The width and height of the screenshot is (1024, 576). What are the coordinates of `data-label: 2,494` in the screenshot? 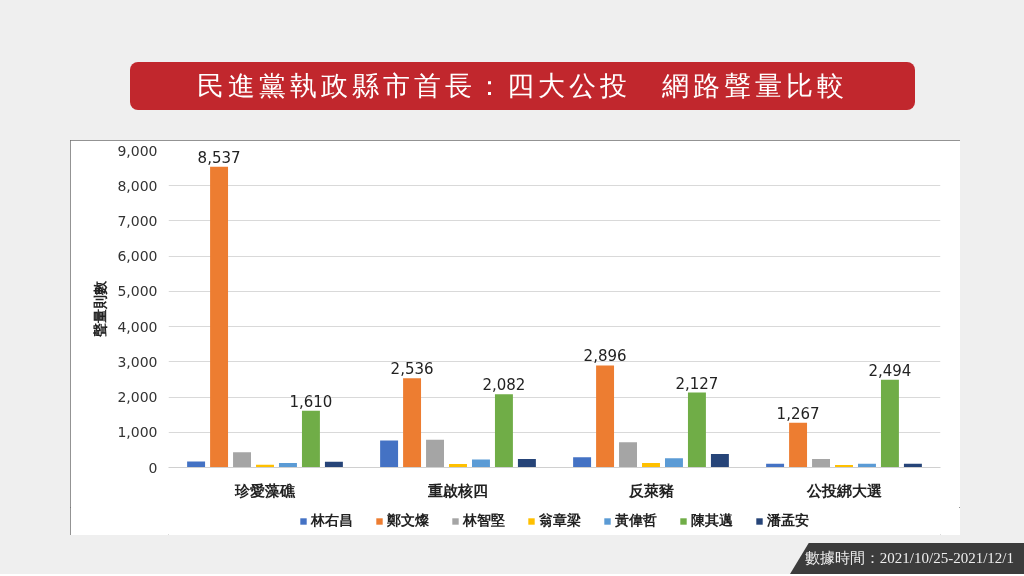 It's located at (890, 370).